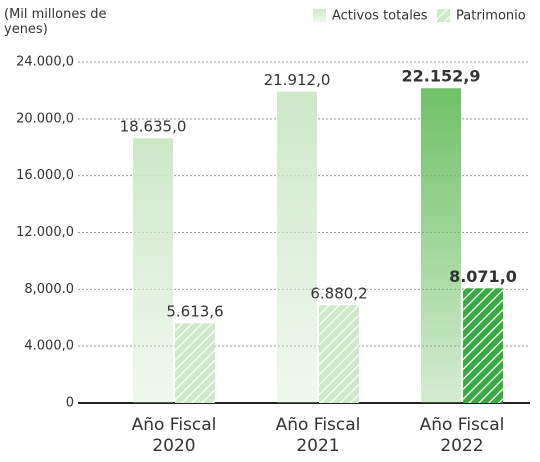  Describe the element at coordinates (380, 16) in the screenshot. I see `legend-label: Activos totales` at that location.